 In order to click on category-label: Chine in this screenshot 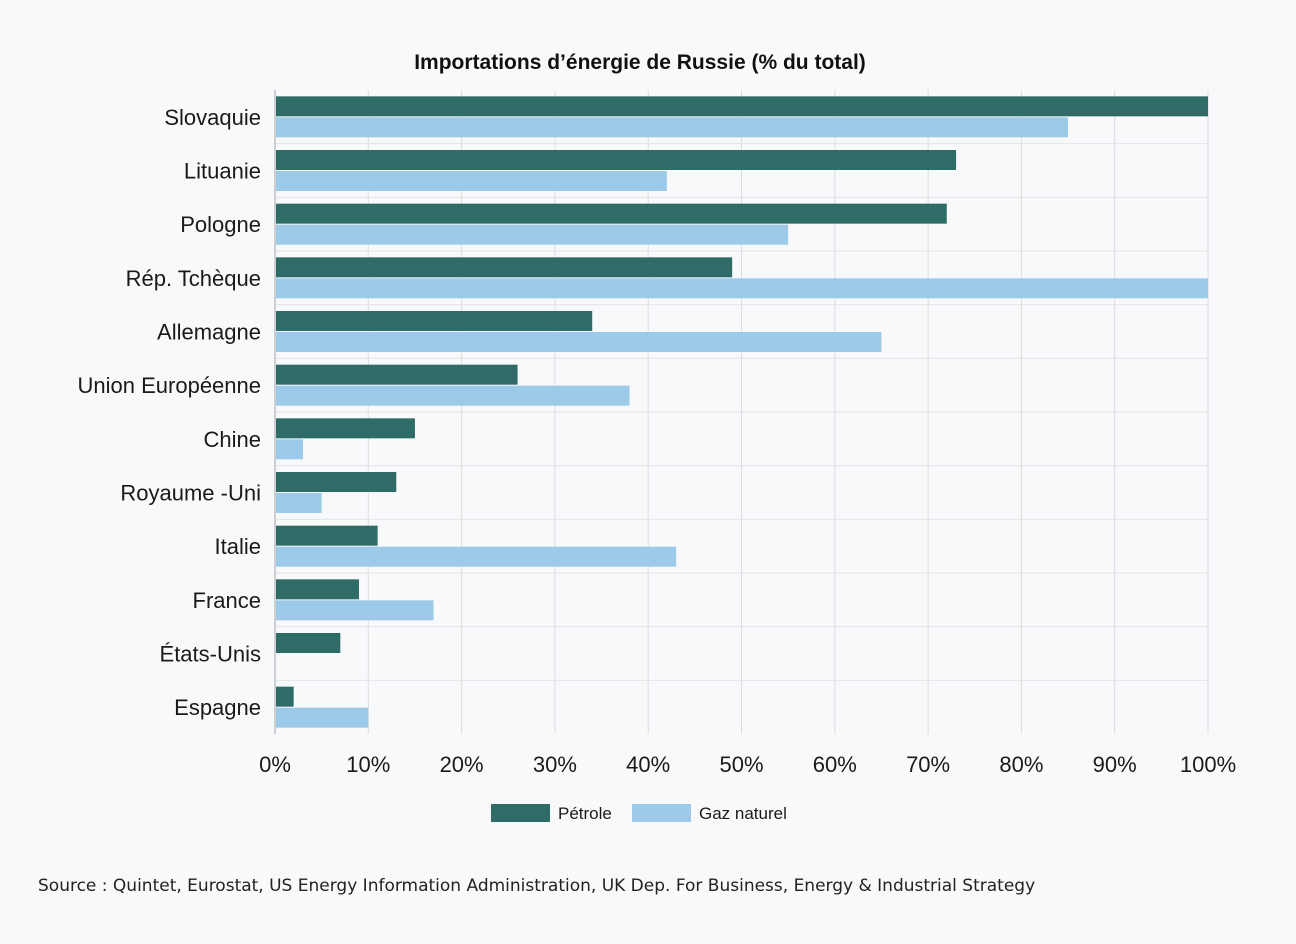, I will do `click(232, 439)`.